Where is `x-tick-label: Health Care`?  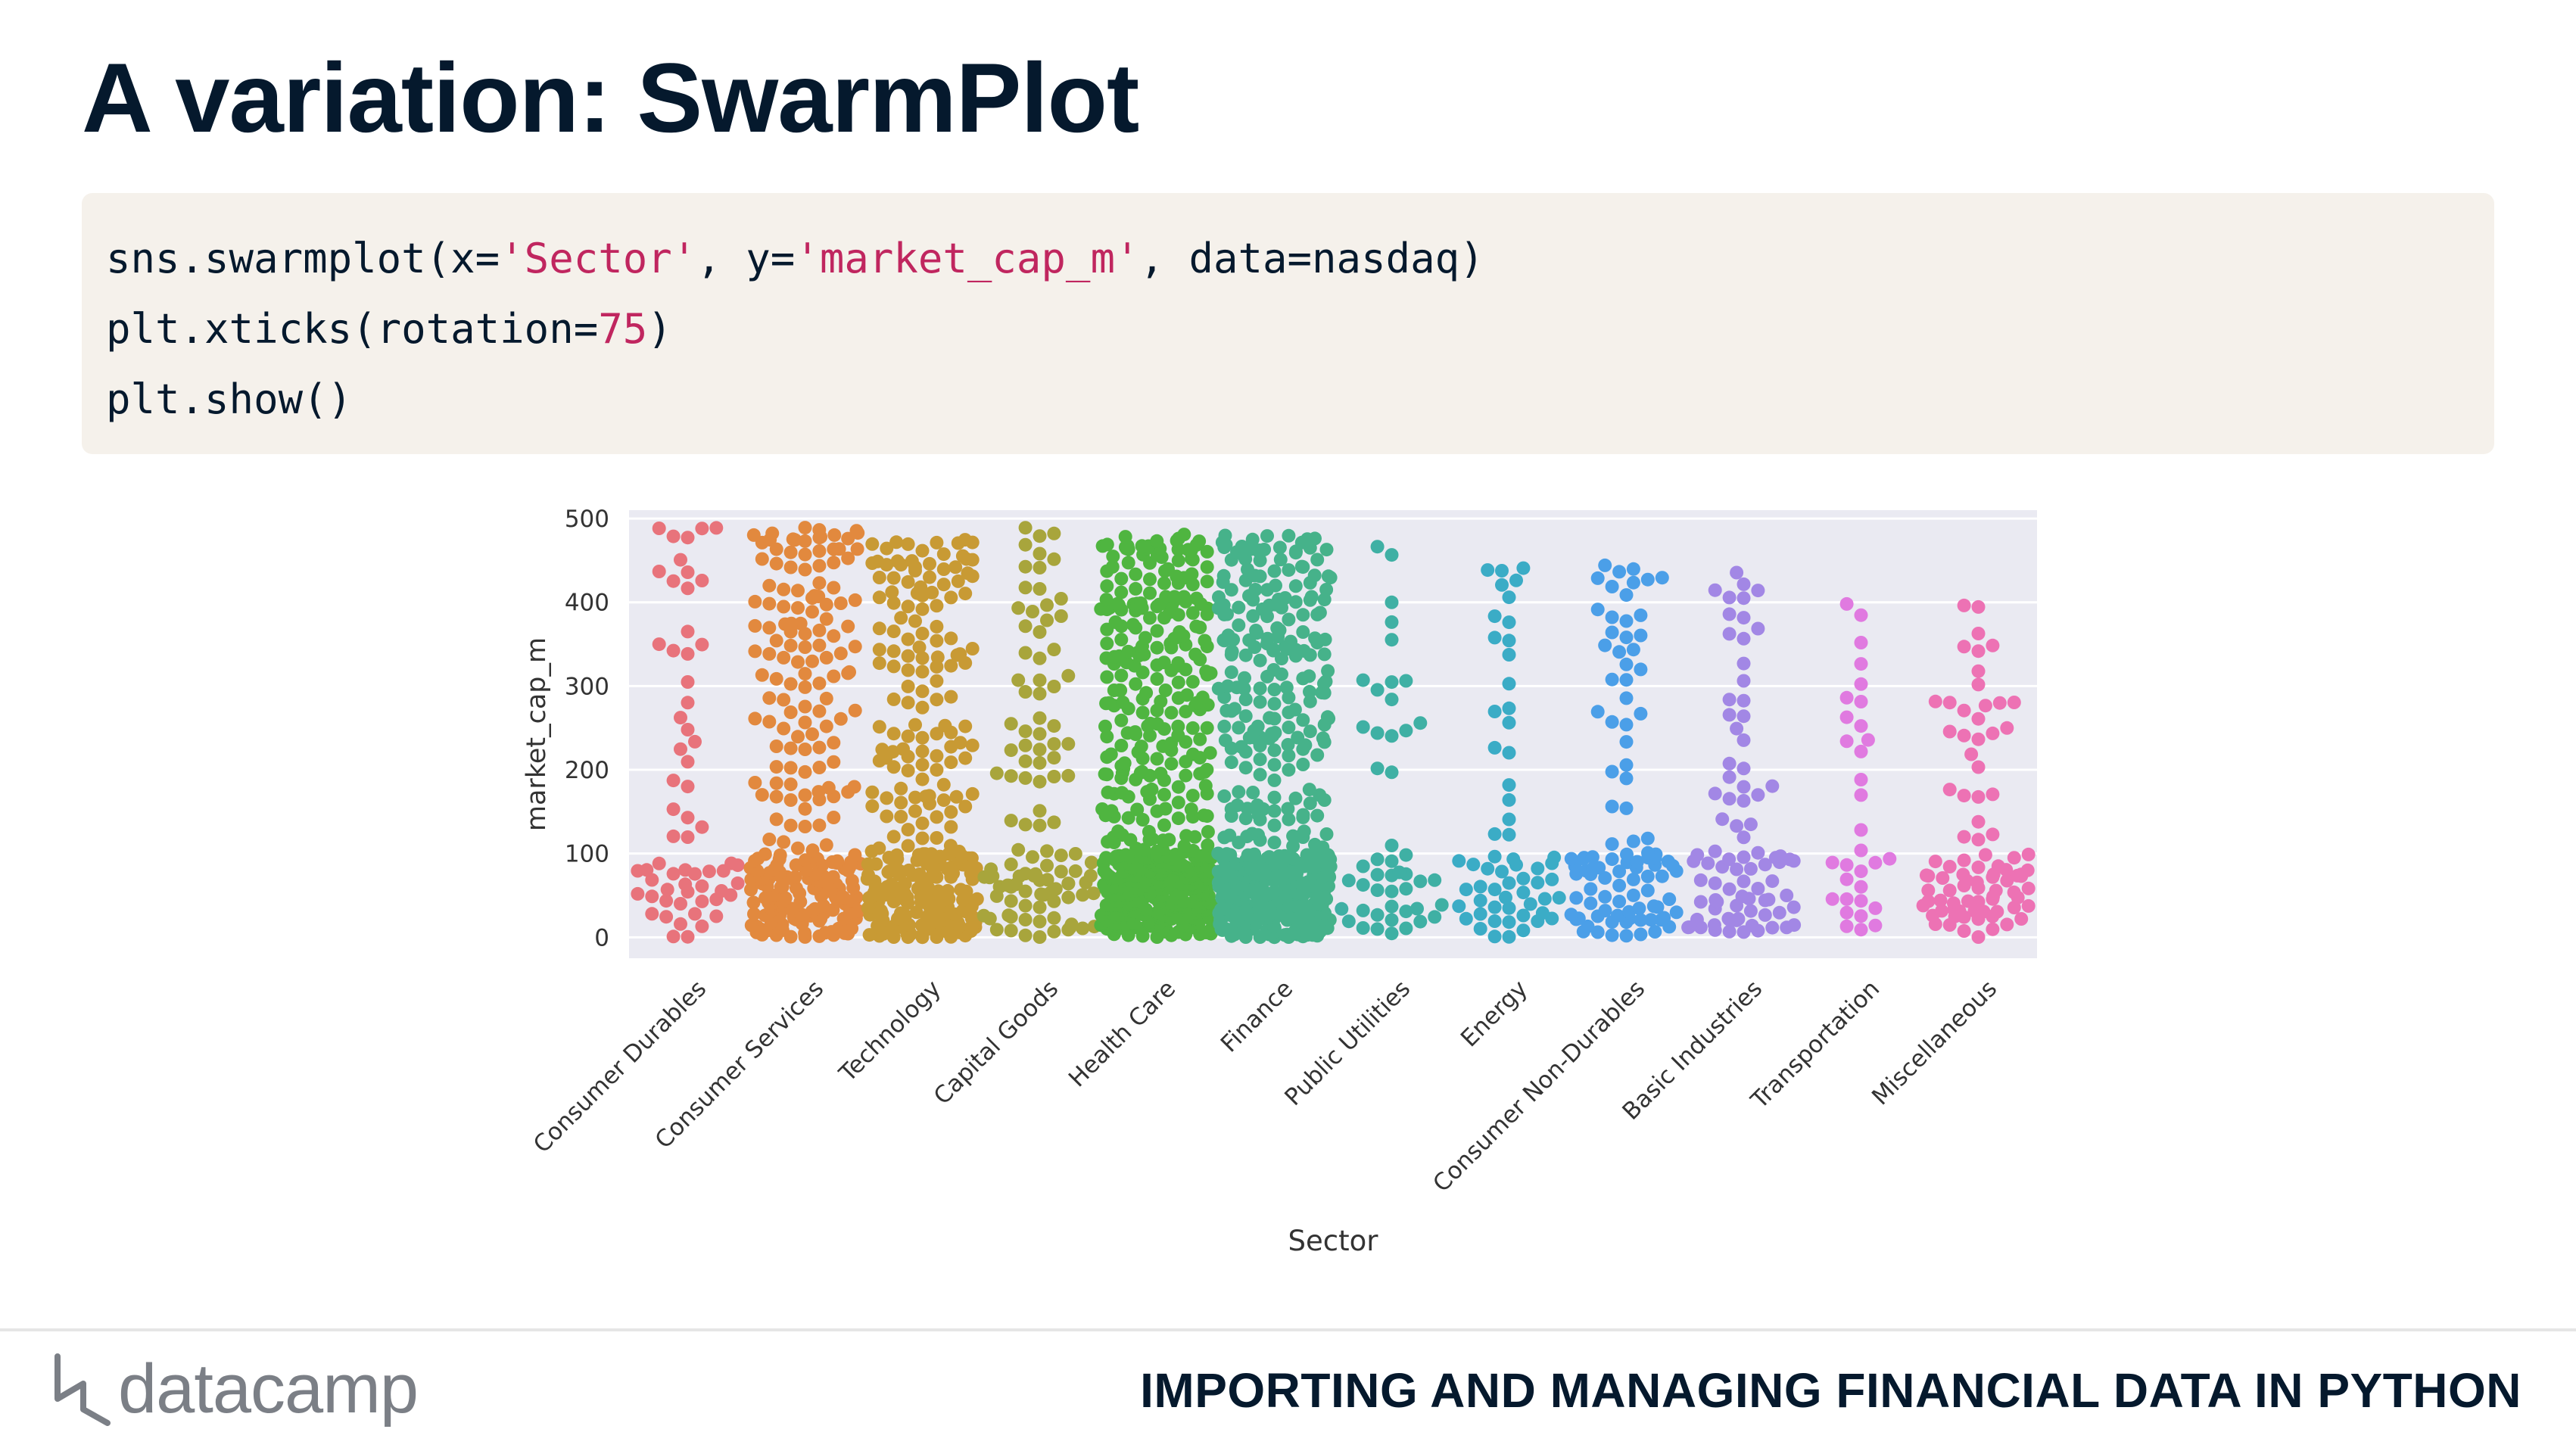 x-tick-label: Health Care is located at coordinates (1122, 1033).